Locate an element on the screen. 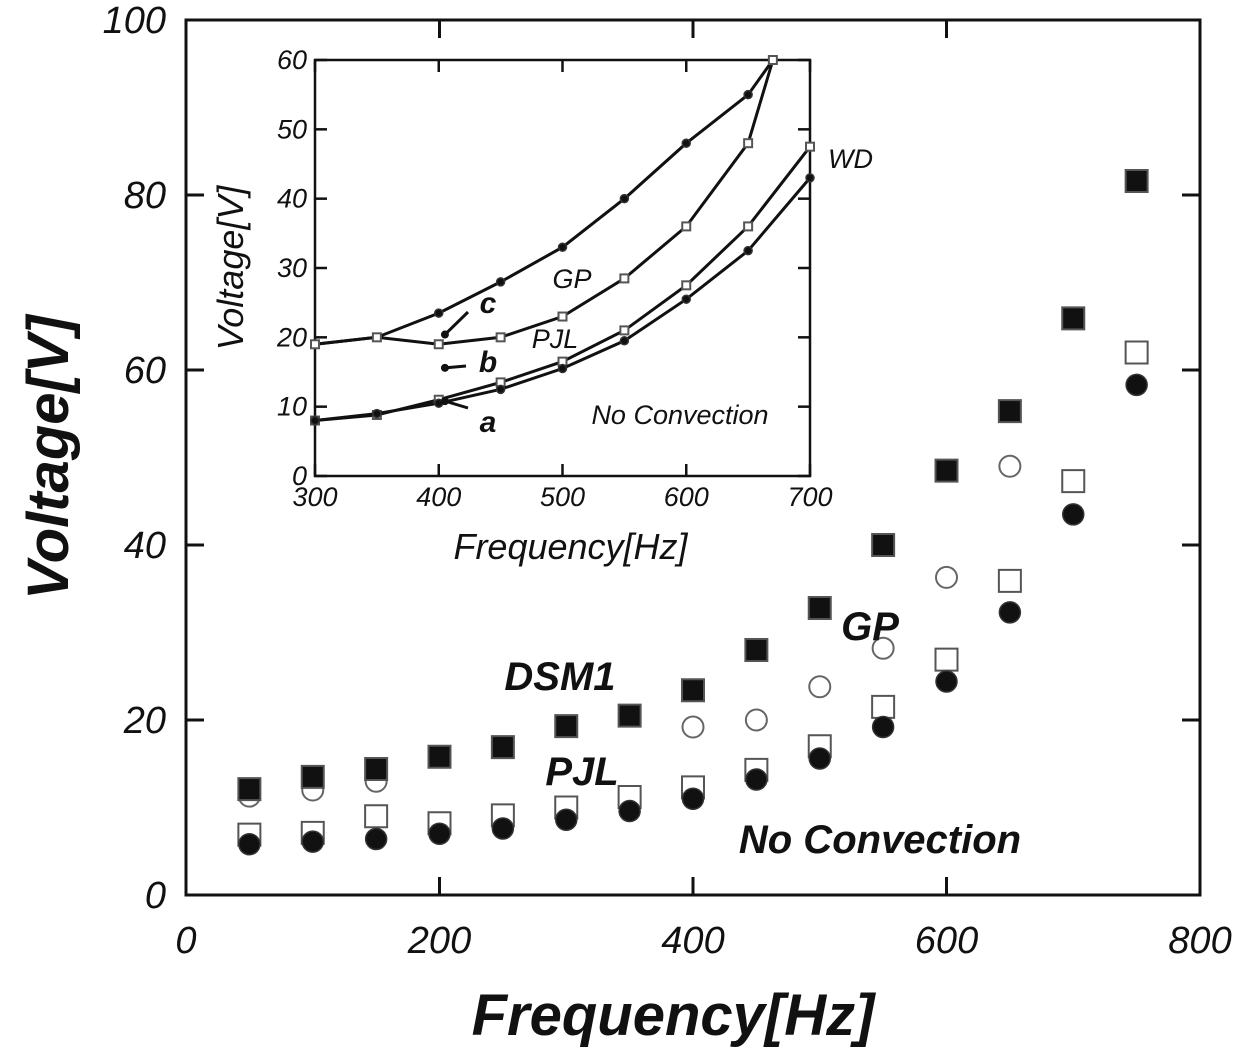 This screenshot has width=1255, height=1051. inset-y-axis-title: Voltage[V] is located at coordinates (230, 268).